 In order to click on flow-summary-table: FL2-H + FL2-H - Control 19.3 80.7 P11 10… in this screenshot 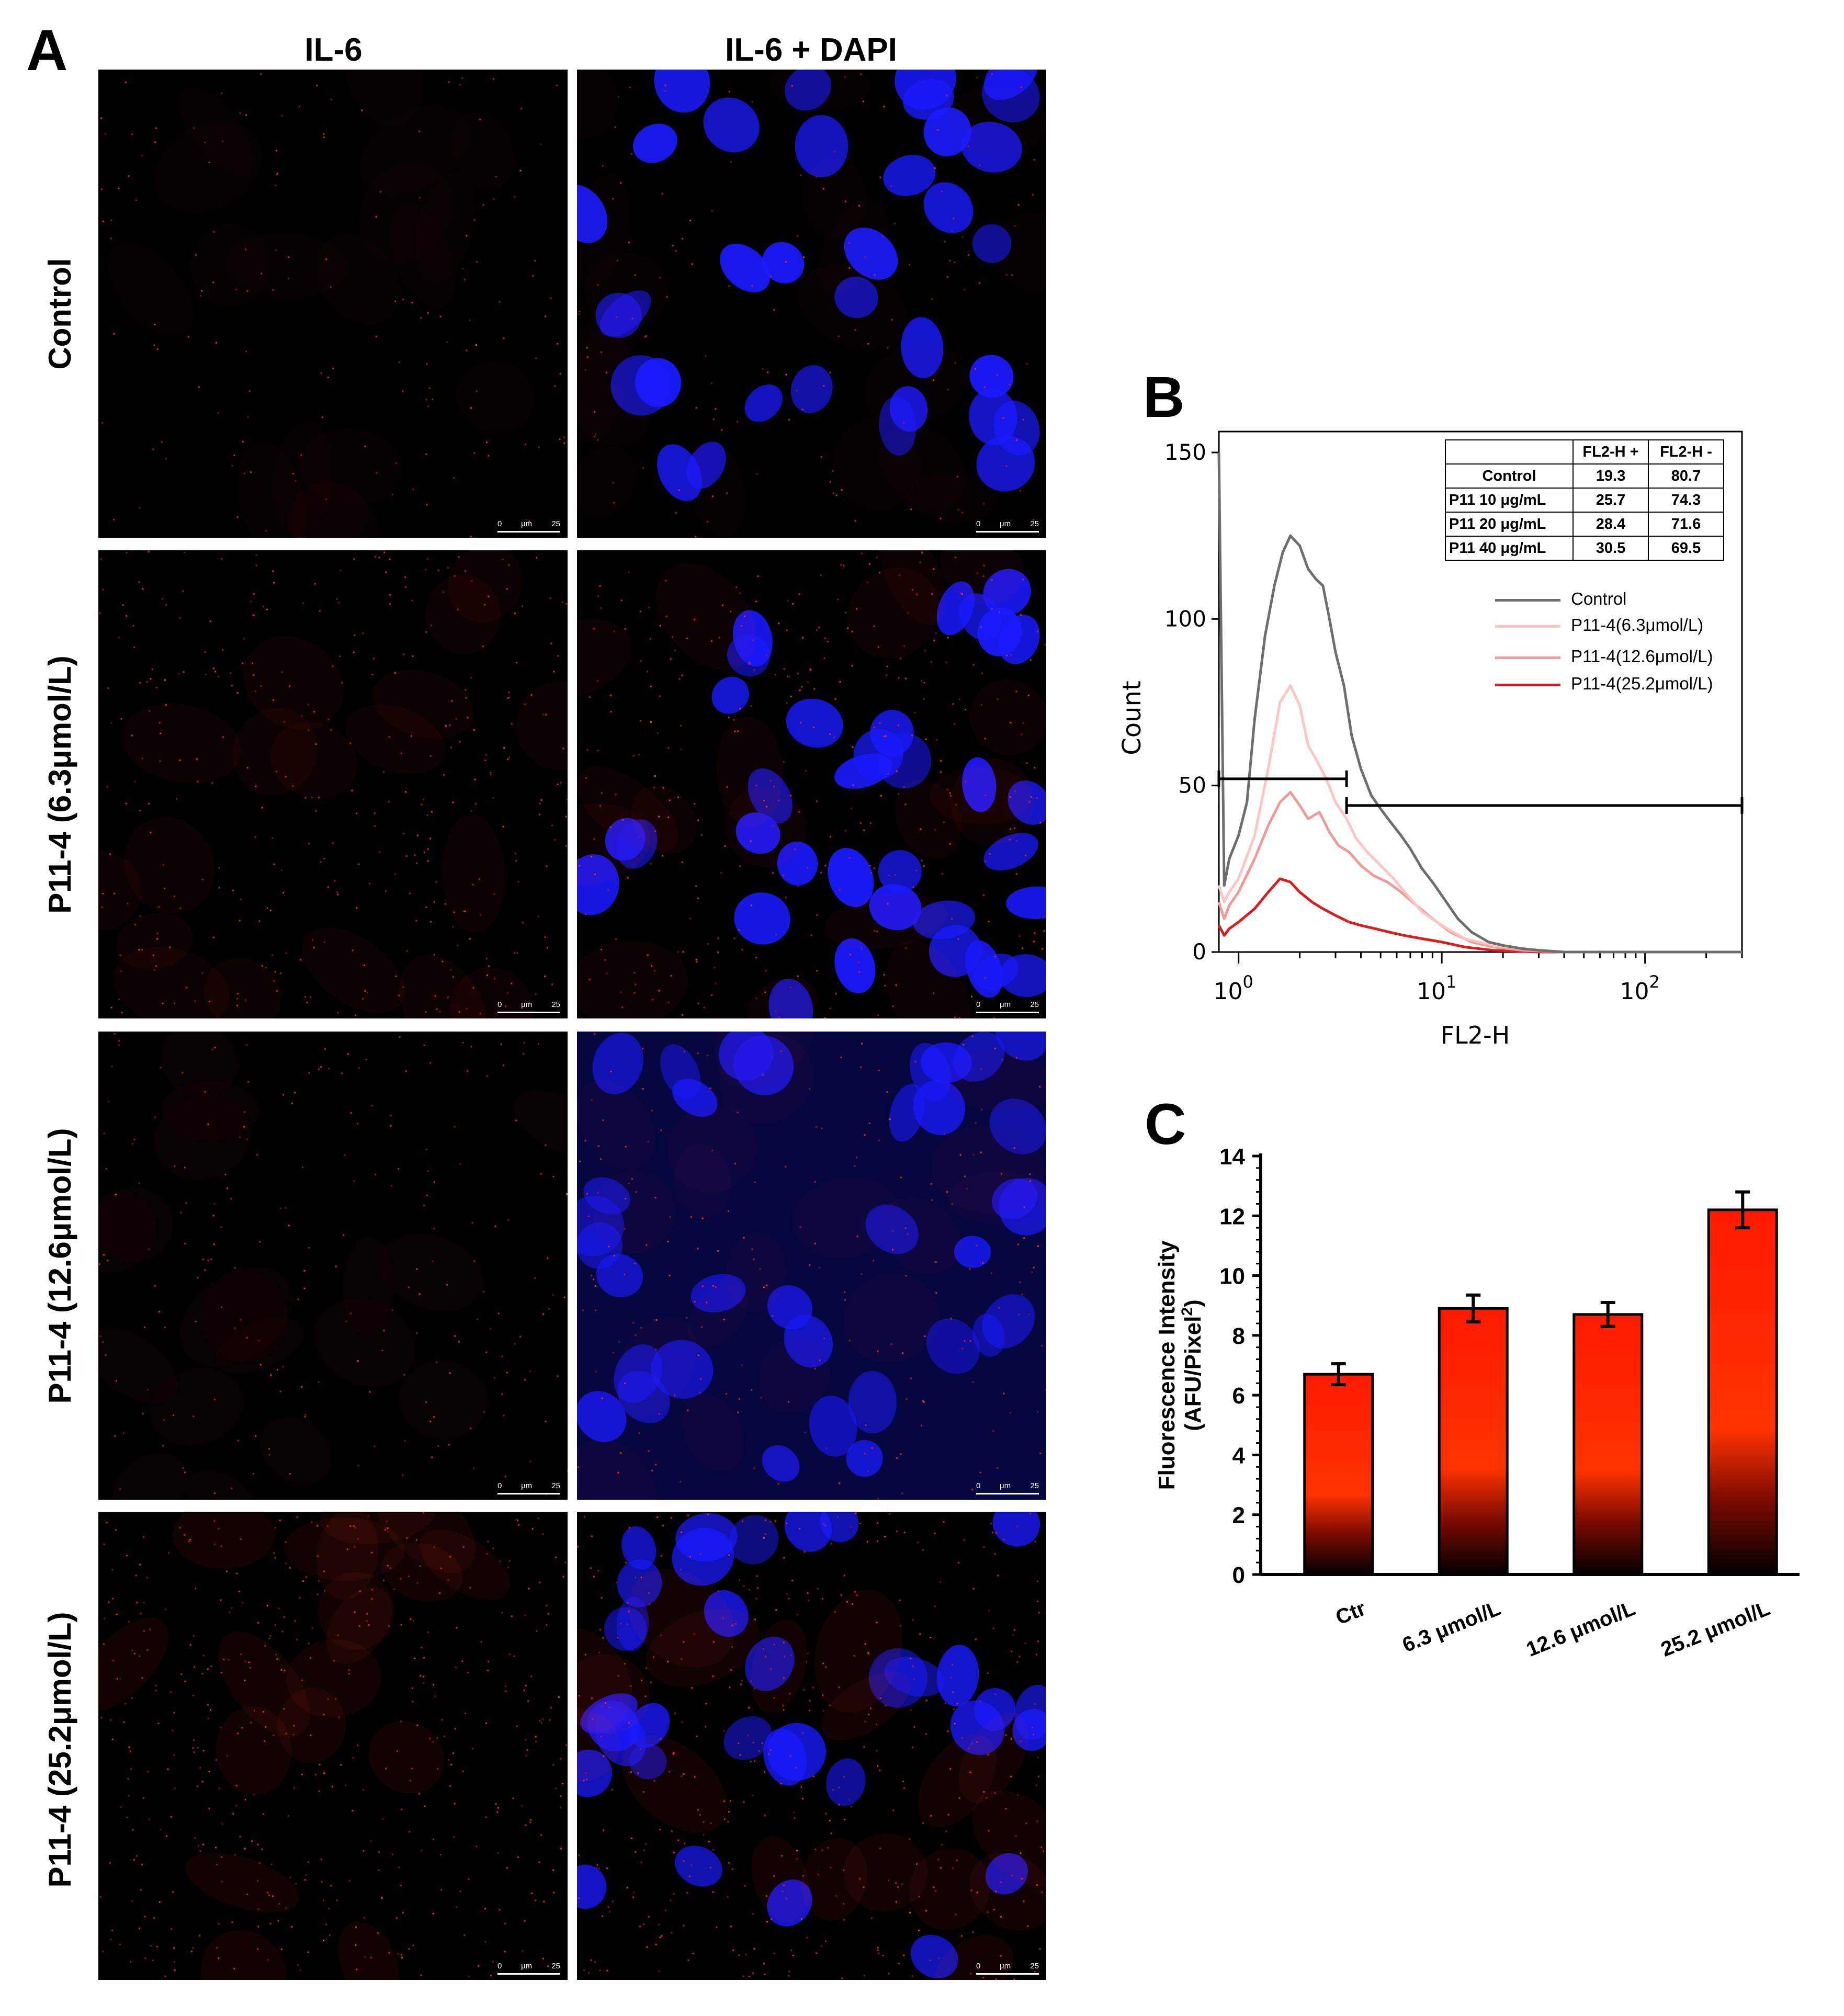, I will do `click(1584, 500)`.